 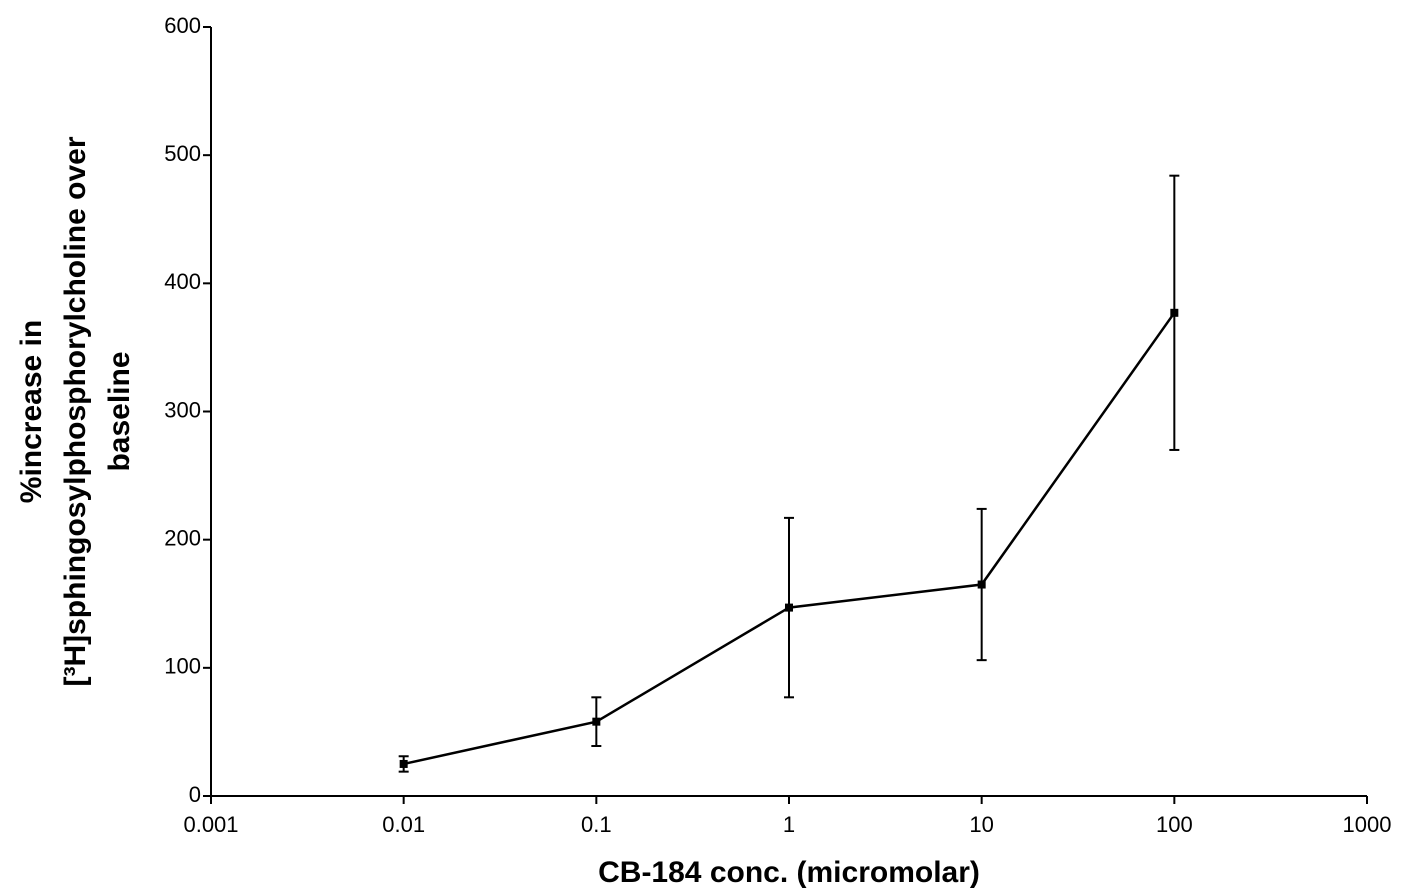 I want to click on y-tick-label: 100, so click(x=182, y=666).